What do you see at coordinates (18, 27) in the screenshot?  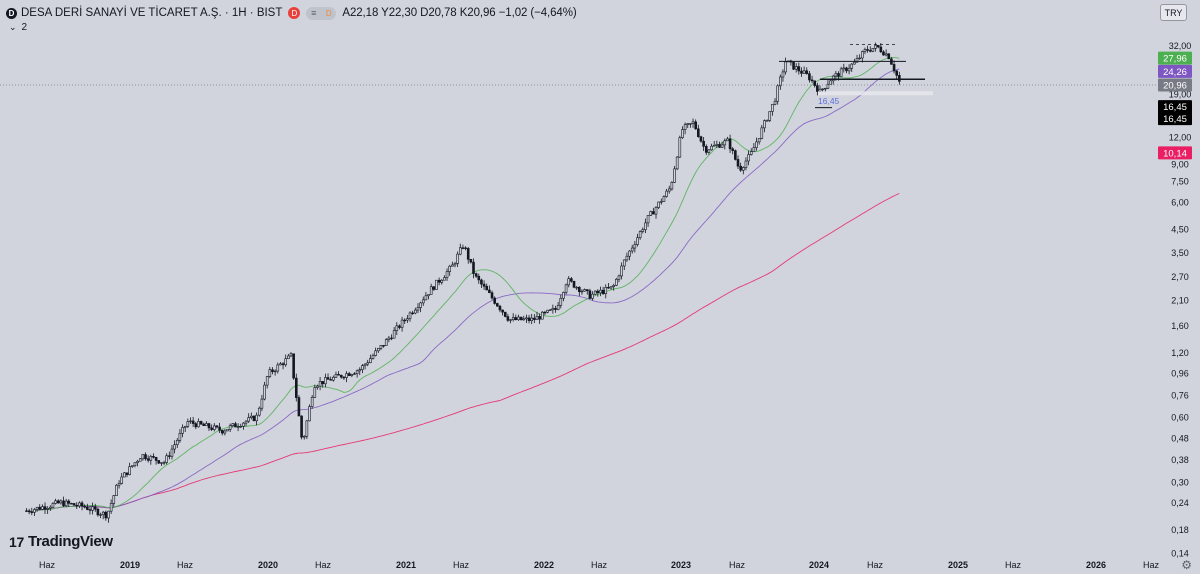 I see `indicators-toggle: ⌄ 2` at bounding box center [18, 27].